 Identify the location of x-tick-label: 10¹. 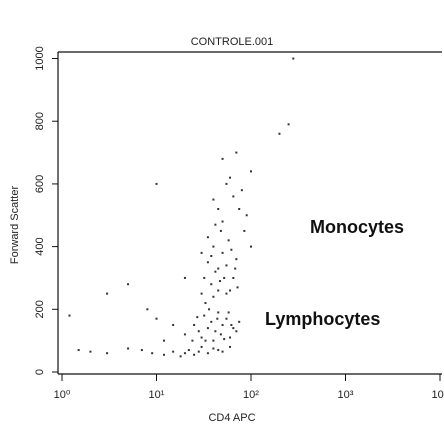
(157, 395).